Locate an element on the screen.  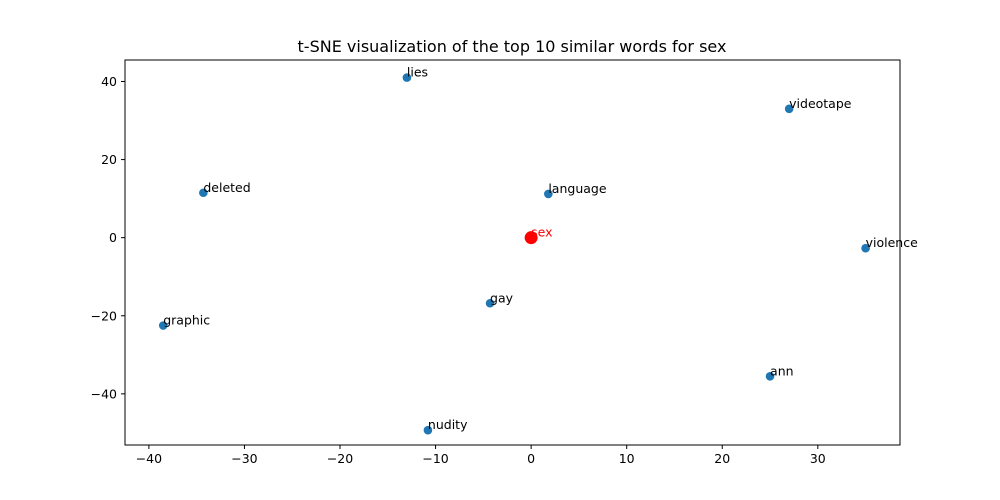
x-tick-label: −20 is located at coordinates (340, 458).